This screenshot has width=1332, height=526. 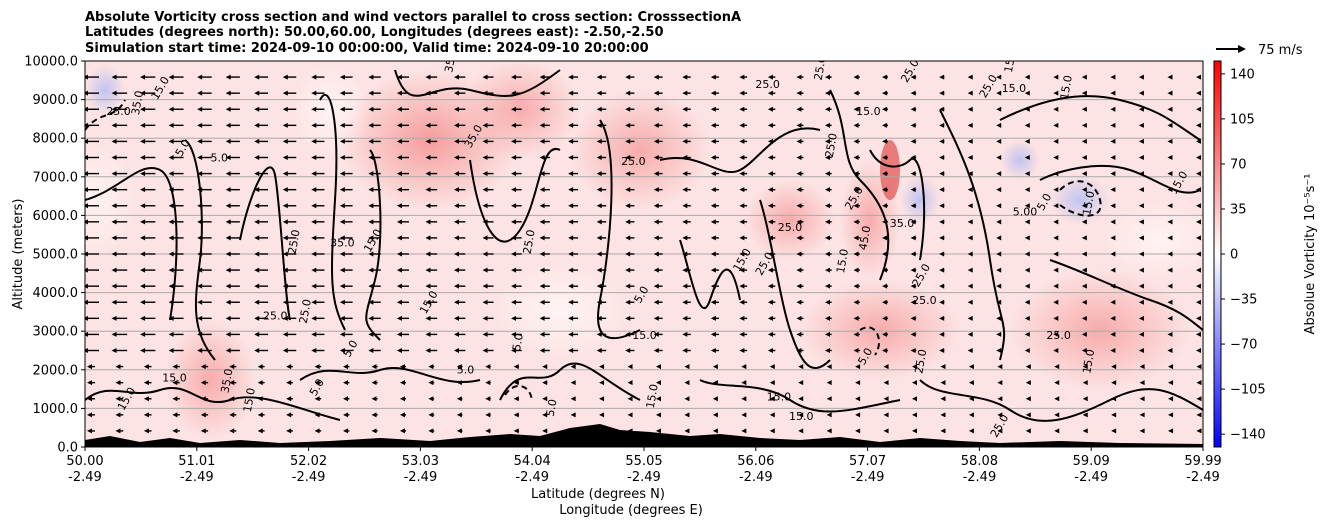 What do you see at coordinates (342, 242) in the screenshot?
I see `contour-label: 35.0` at bounding box center [342, 242].